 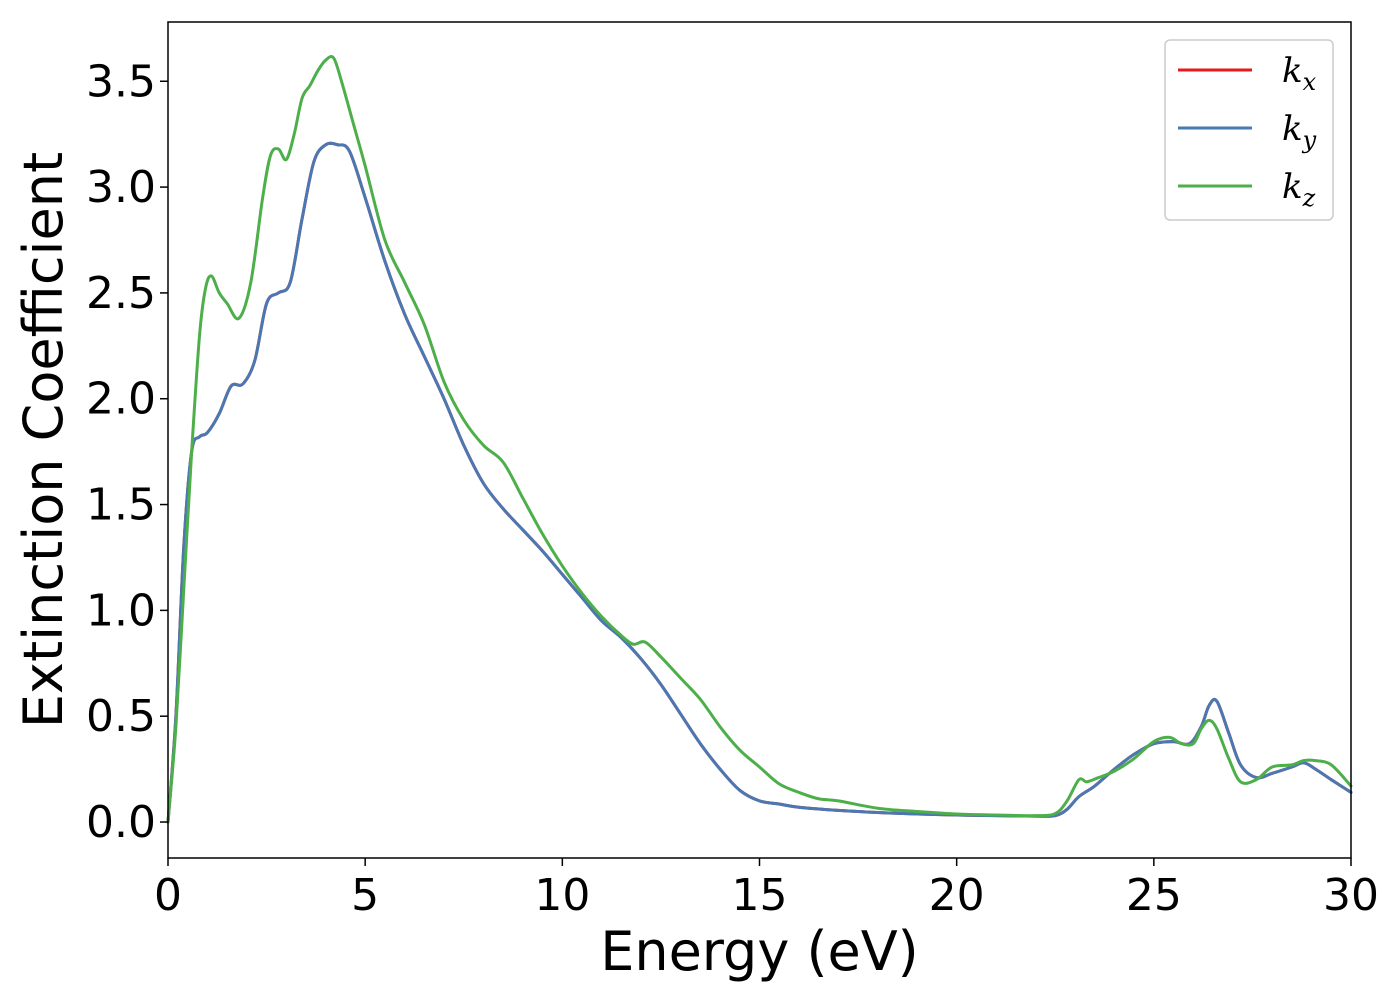 I want to click on x-axis: 0 5 10 15 20 25 30, so click(x=766, y=889).